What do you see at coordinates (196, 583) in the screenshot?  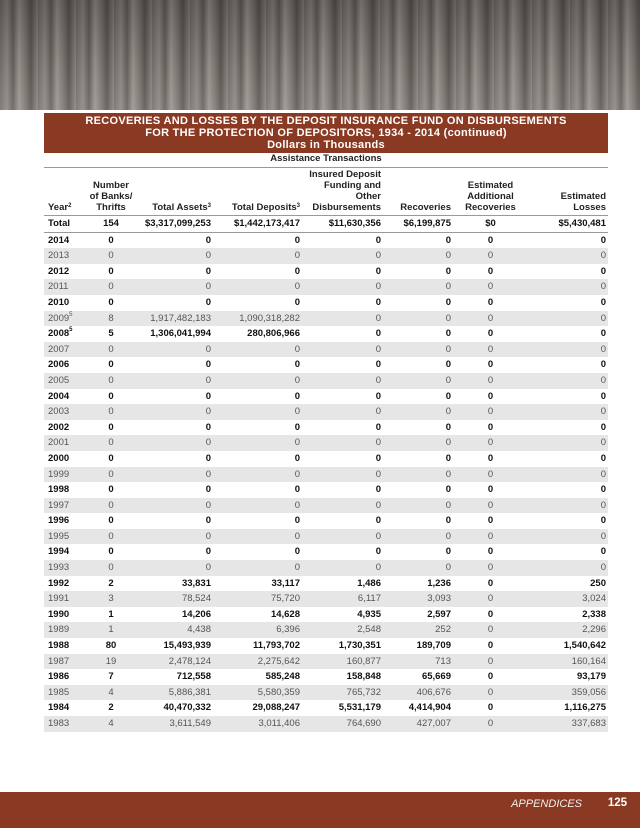 I see `table-cell: 33,831` at bounding box center [196, 583].